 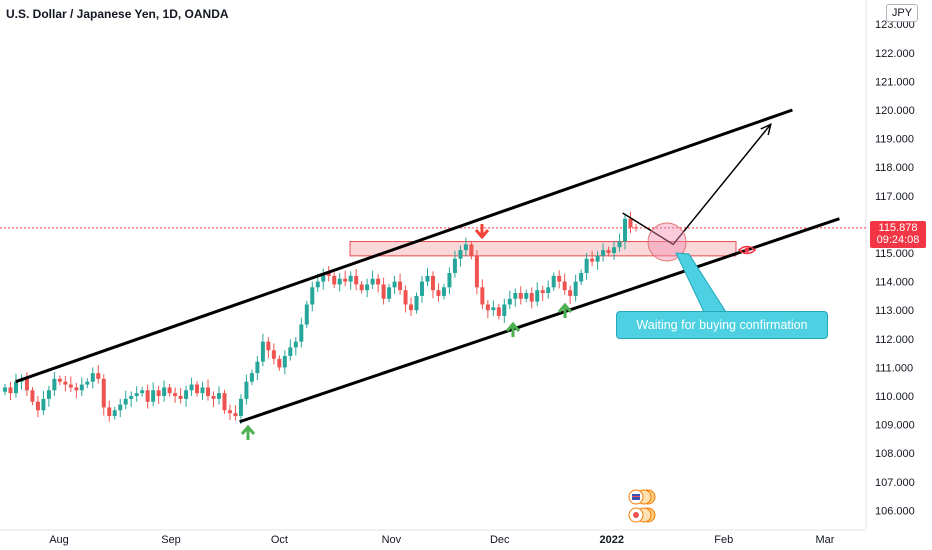 I want to click on y-tick-label: 106.000, so click(x=895, y=511).